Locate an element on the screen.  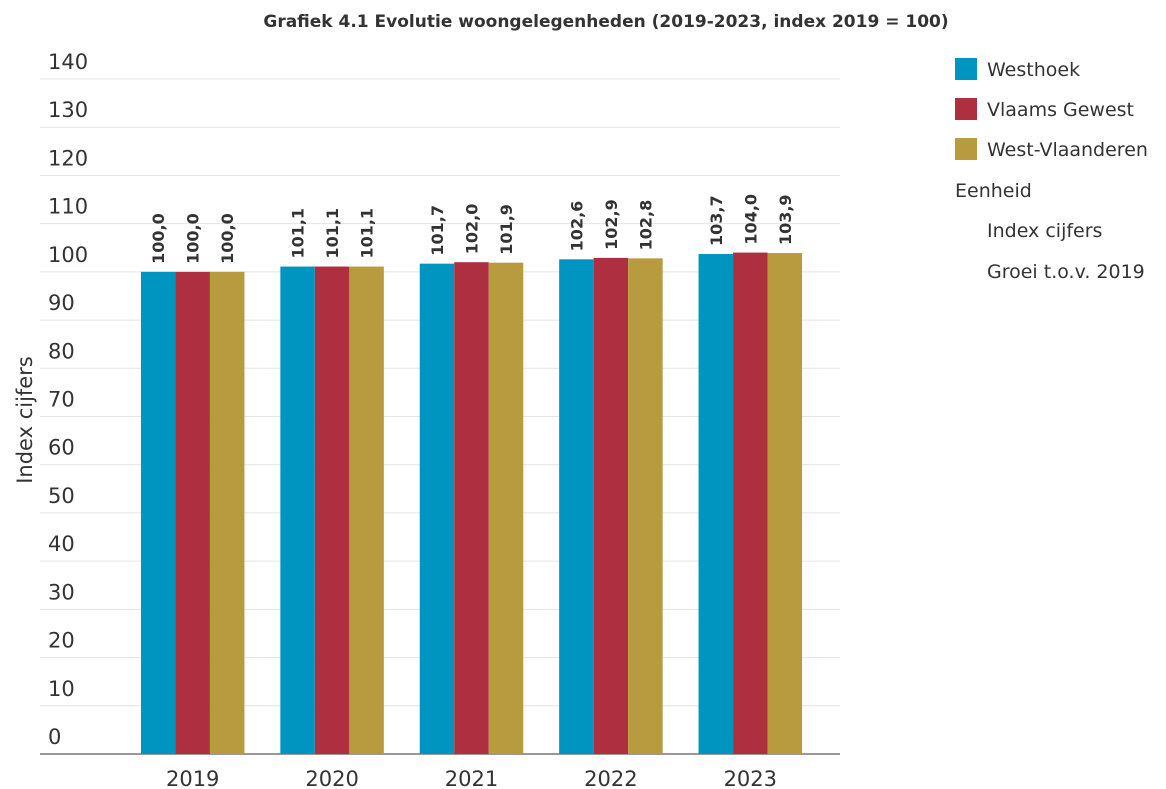
legend-label: West-Vlaanderen is located at coordinates (1067, 150).